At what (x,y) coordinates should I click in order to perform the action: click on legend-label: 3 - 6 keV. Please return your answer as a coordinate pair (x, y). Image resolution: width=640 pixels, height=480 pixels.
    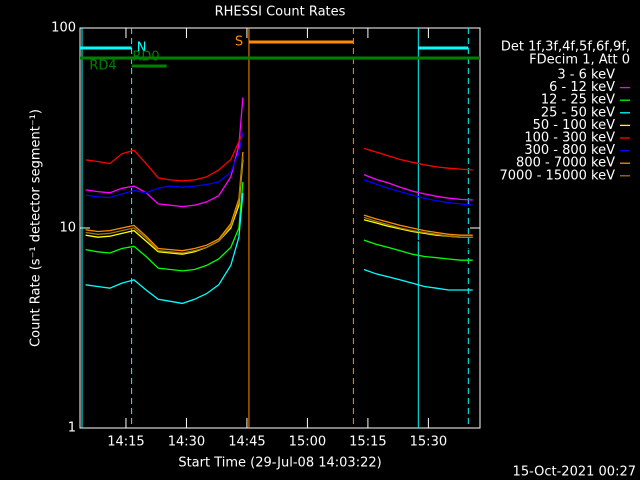
    Looking at the image, I should click on (586, 75).